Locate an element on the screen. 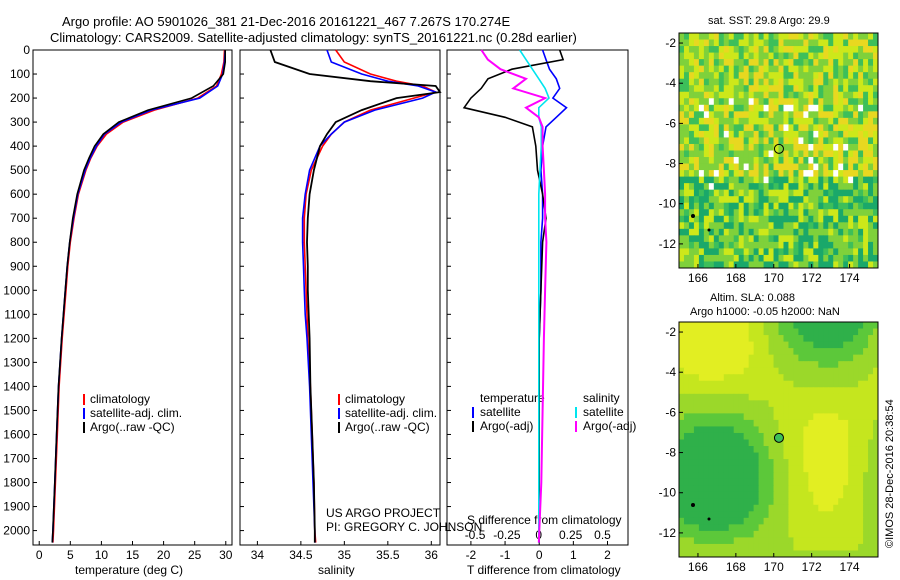  legend-diff-temp-title: temperature is located at coordinates (512, 398).